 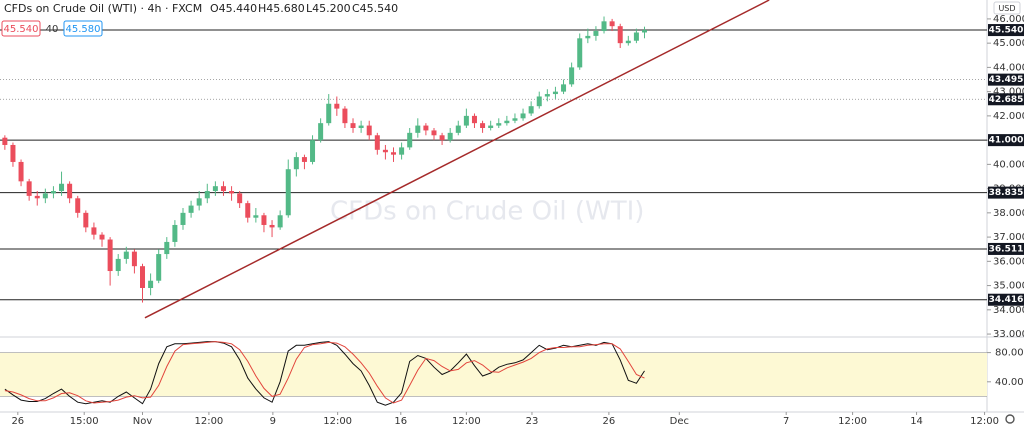 I want to click on oscillator-band, so click(x=493, y=374).